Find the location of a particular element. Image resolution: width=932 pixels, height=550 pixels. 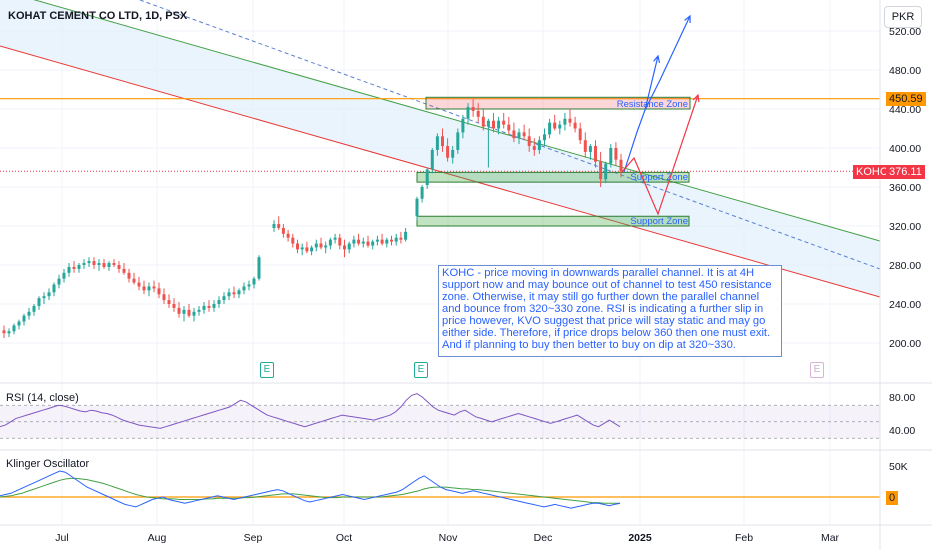

earnings-marker-upcoming: E is located at coordinates (817, 370).